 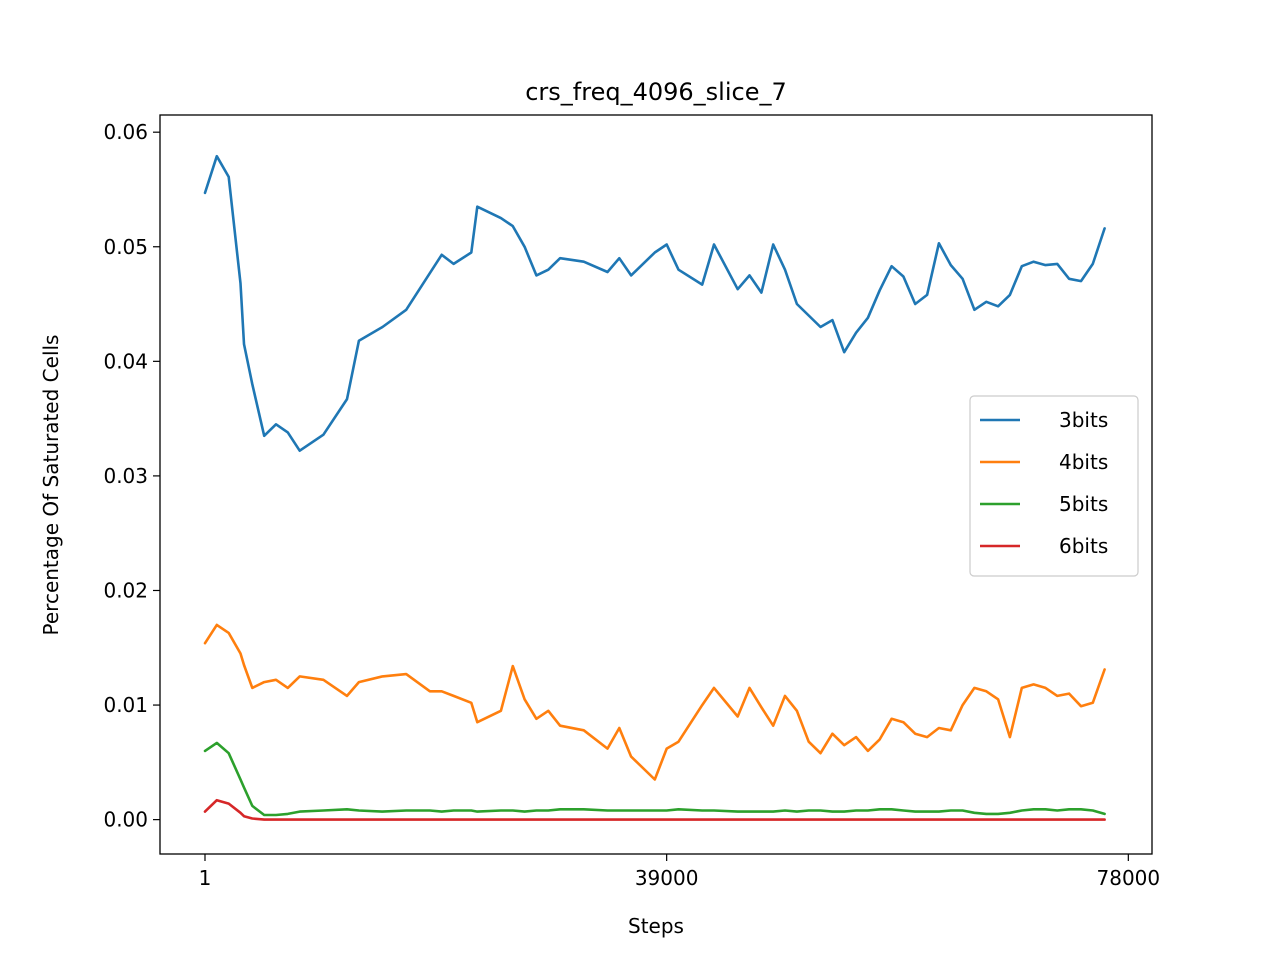 What do you see at coordinates (656, 92) in the screenshot?
I see `chart-title: crs_freq_4096_slice_7` at bounding box center [656, 92].